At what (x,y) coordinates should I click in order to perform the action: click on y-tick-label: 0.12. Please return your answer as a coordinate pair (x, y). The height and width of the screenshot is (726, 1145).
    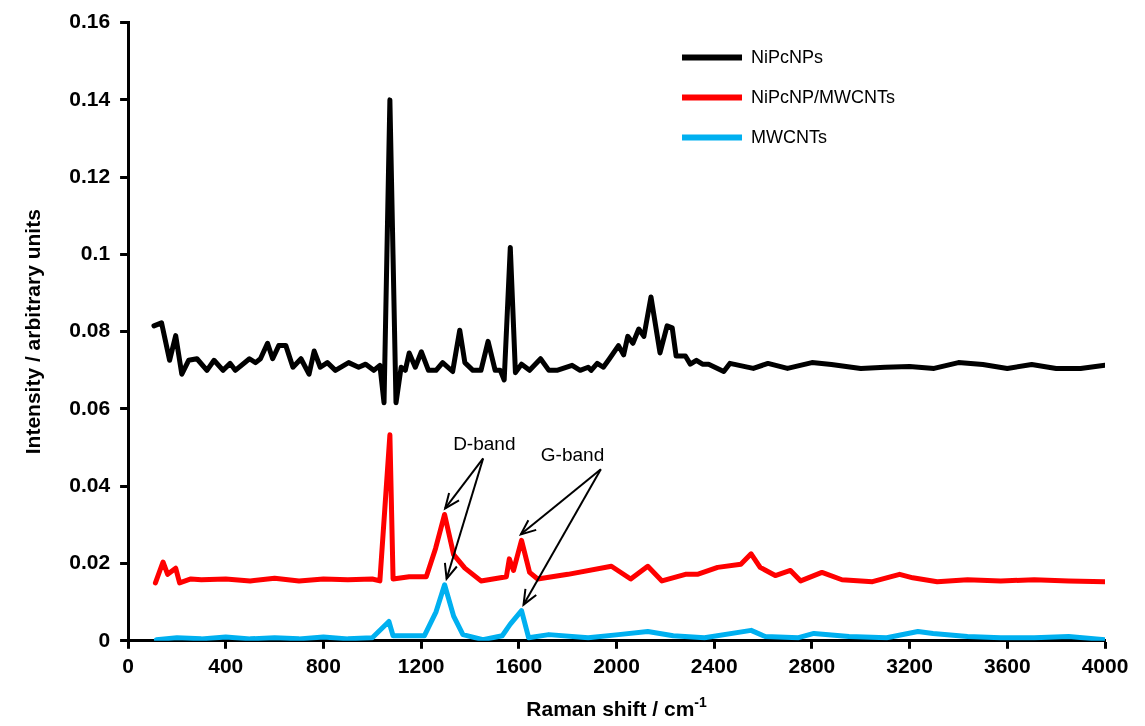
    Looking at the image, I should click on (90, 175).